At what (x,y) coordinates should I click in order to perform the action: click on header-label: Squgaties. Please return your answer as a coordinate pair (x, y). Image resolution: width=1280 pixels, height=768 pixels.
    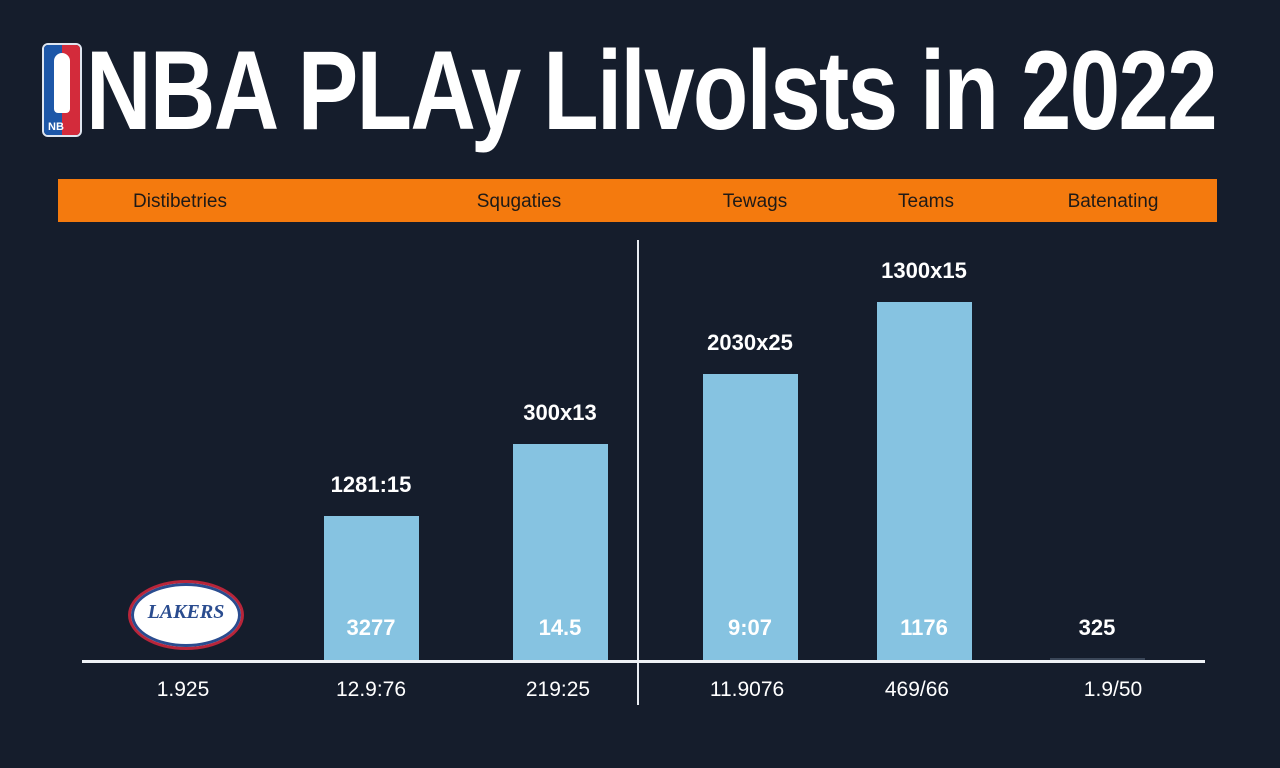
    Looking at the image, I should click on (519, 201).